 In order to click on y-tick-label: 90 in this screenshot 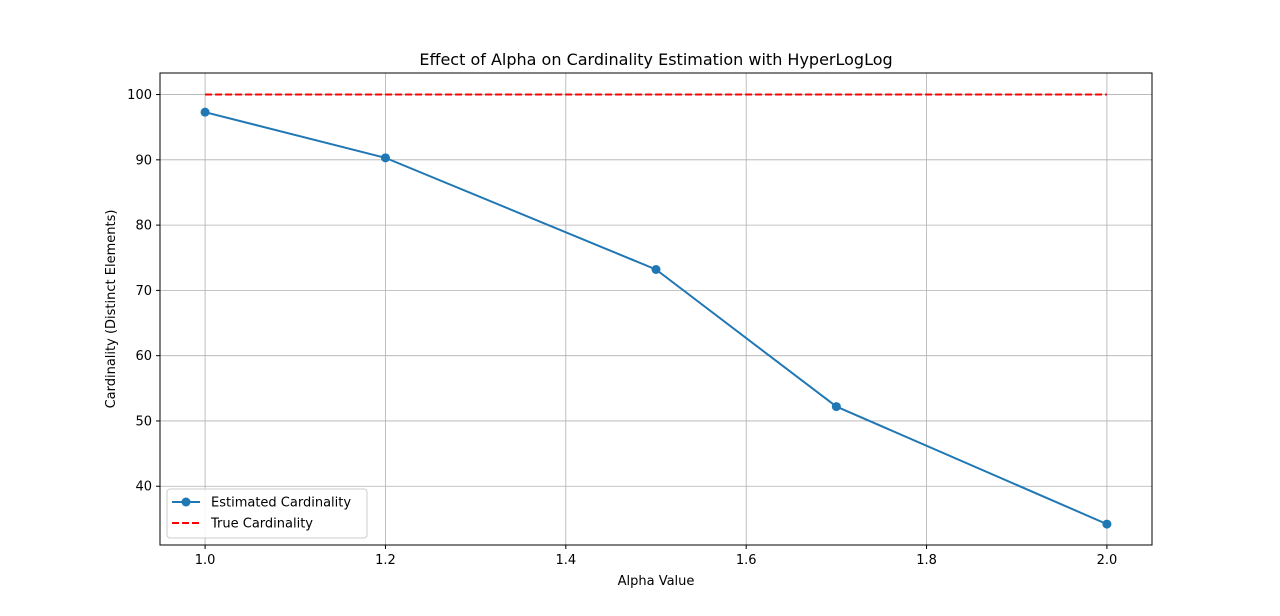, I will do `click(143, 160)`.